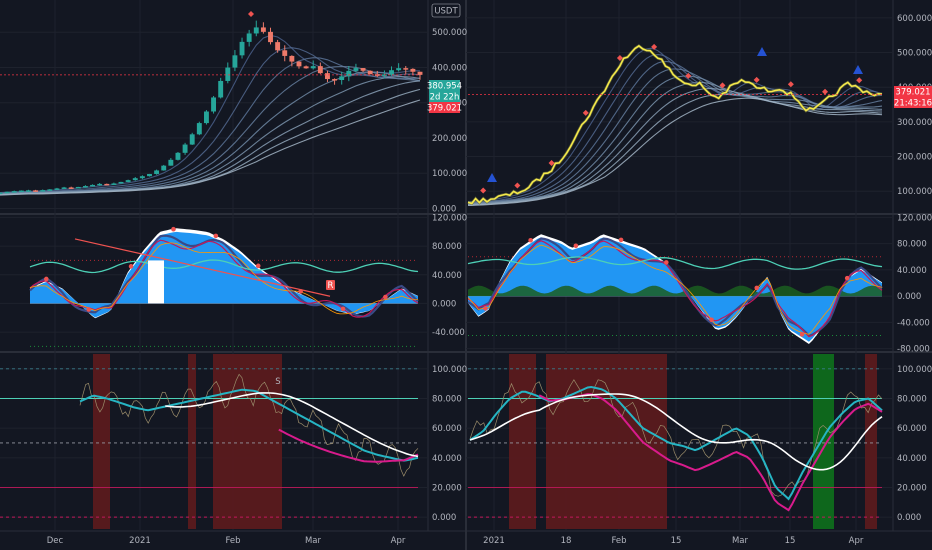 This screenshot has width=932, height=550. Describe the element at coordinates (313, 541) in the screenshot. I see `time-tick-label: Mar` at that location.